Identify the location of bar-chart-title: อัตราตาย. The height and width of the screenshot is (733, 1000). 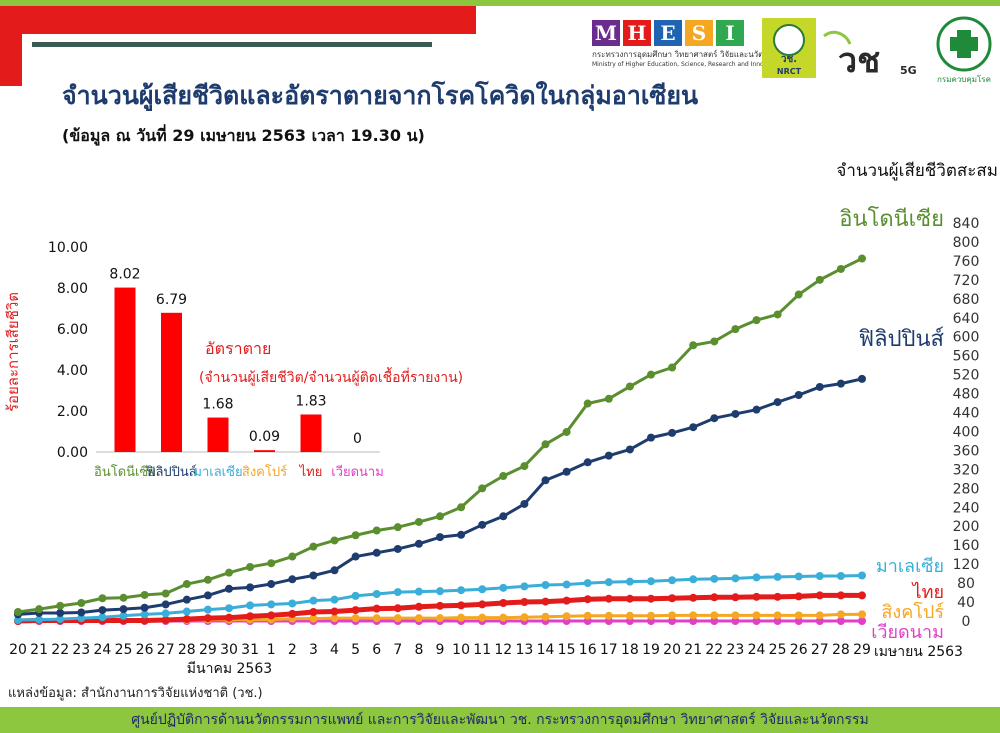
(238, 348).